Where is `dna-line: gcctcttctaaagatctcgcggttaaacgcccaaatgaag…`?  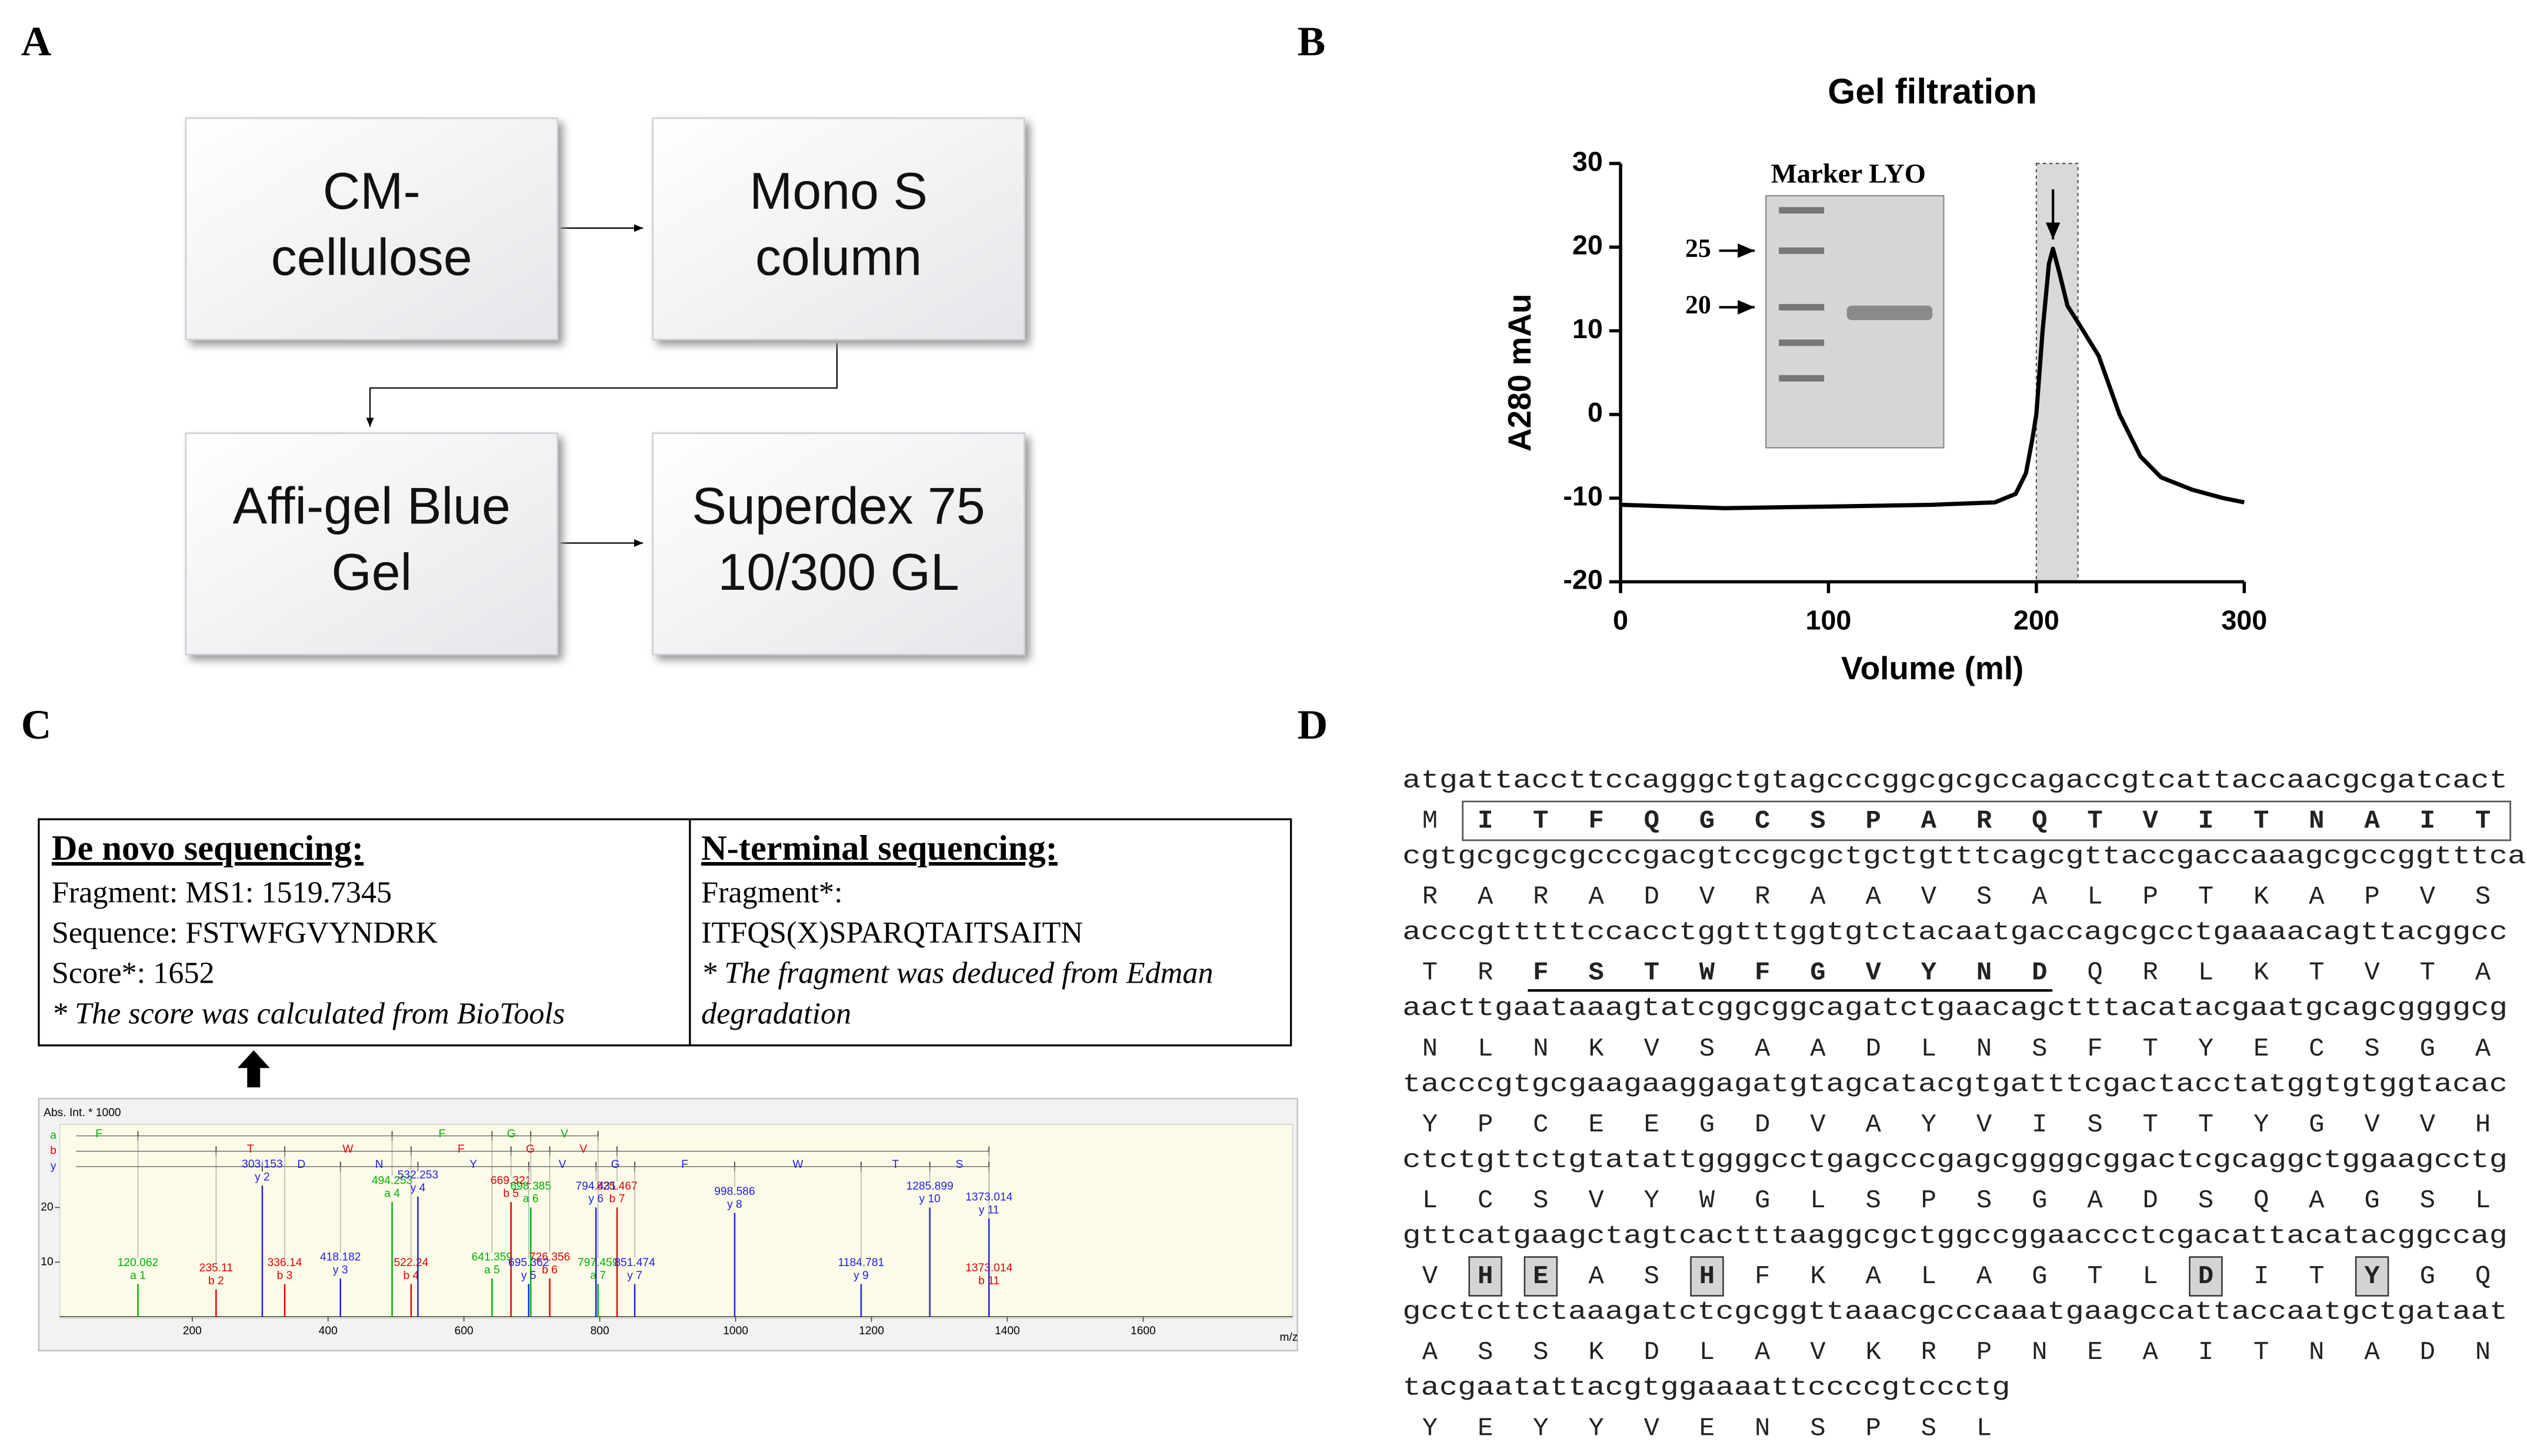 dna-line: gcctcttctaaagatctcgcggttaaacgcccaaatgaag… is located at coordinates (1955, 1312).